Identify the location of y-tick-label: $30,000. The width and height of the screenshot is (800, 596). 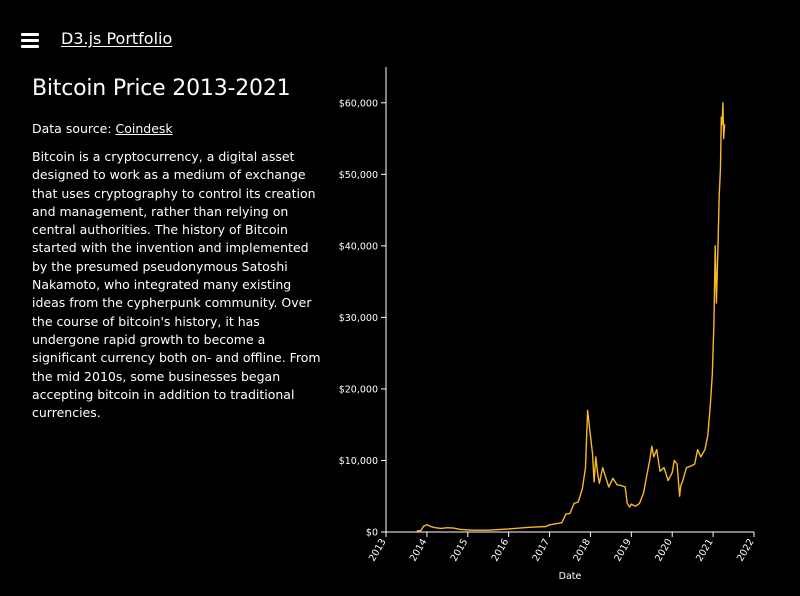
(358, 318).